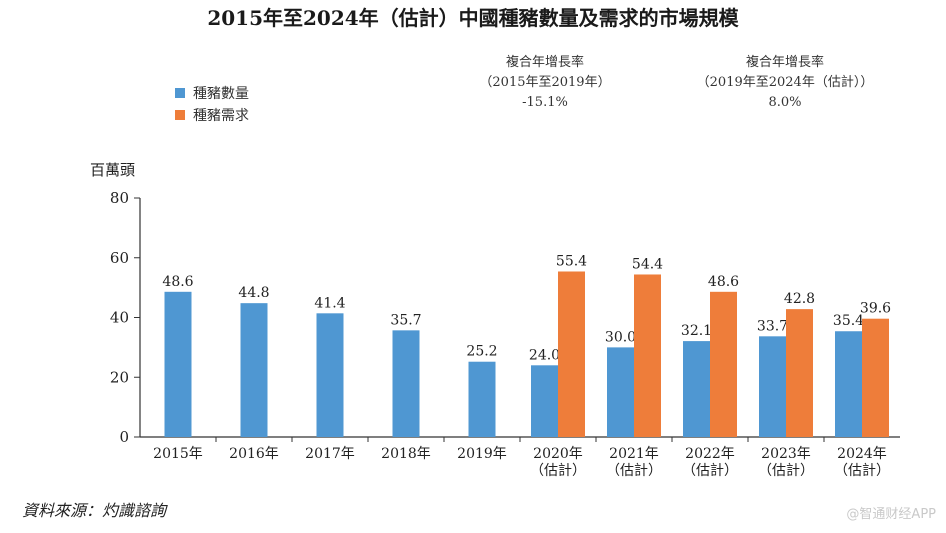  I want to click on cagr-left-line1: 複合年增長率, so click(545, 62).